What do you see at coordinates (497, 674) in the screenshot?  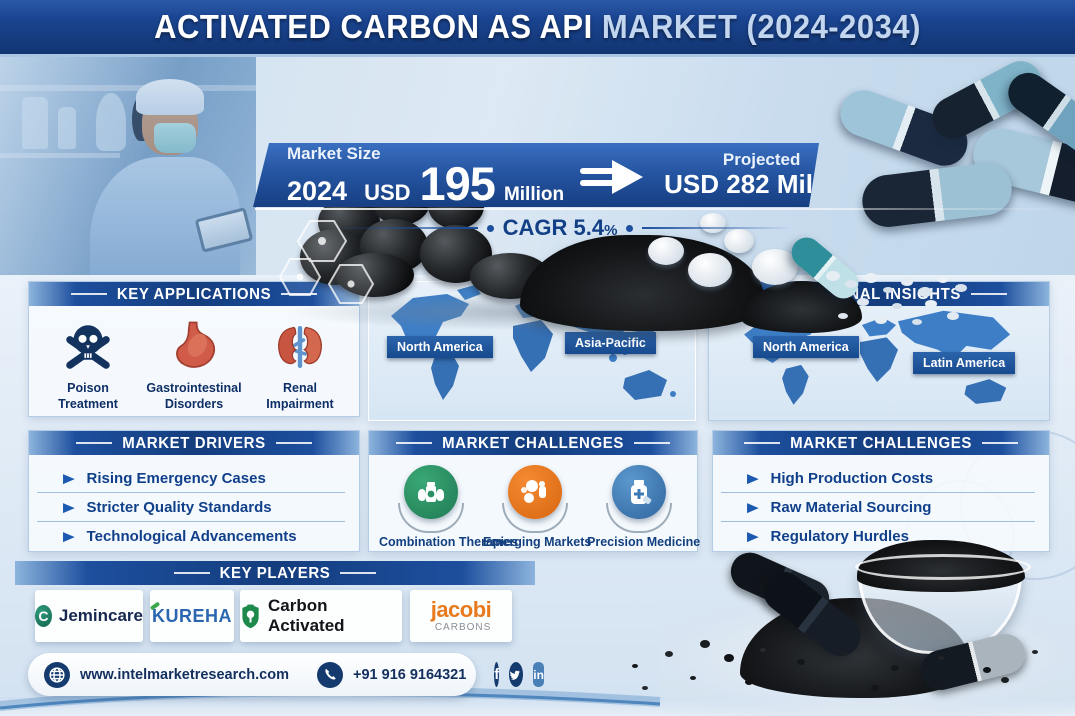 I see `facebook-icon: f` at bounding box center [497, 674].